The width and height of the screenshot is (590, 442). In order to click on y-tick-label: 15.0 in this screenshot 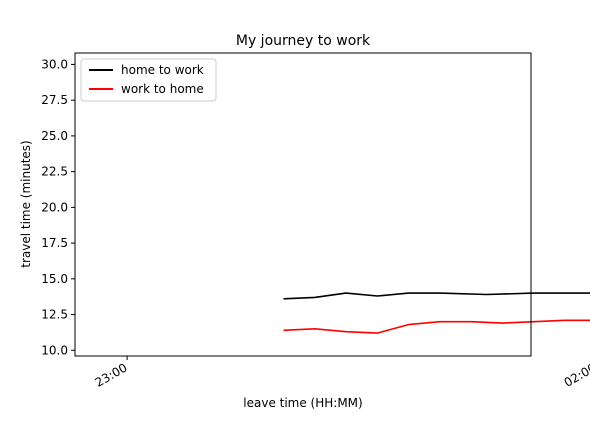, I will do `click(54, 279)`.